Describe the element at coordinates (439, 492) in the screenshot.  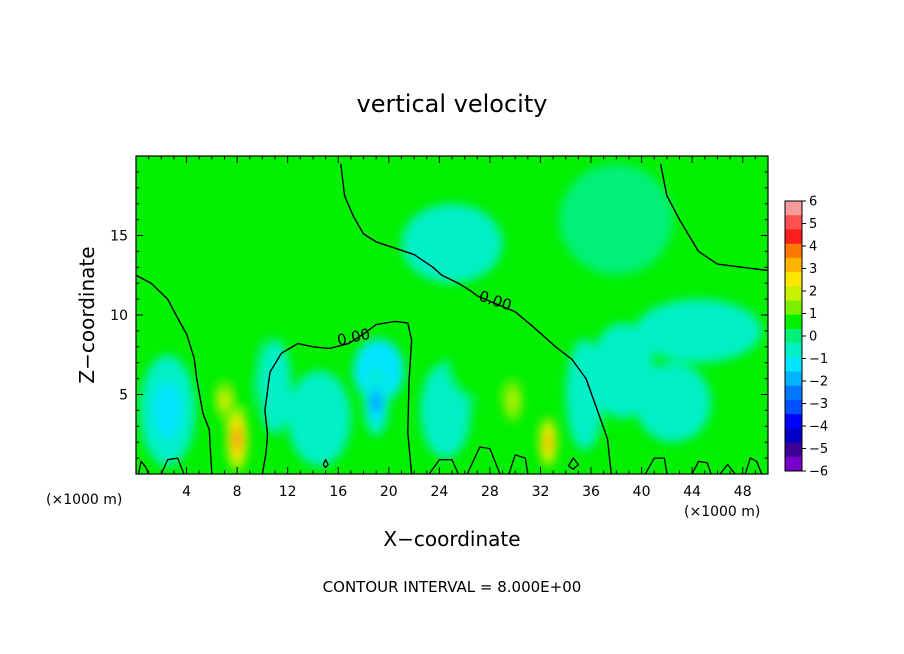
I see `x-tick-label: 24` at that location.